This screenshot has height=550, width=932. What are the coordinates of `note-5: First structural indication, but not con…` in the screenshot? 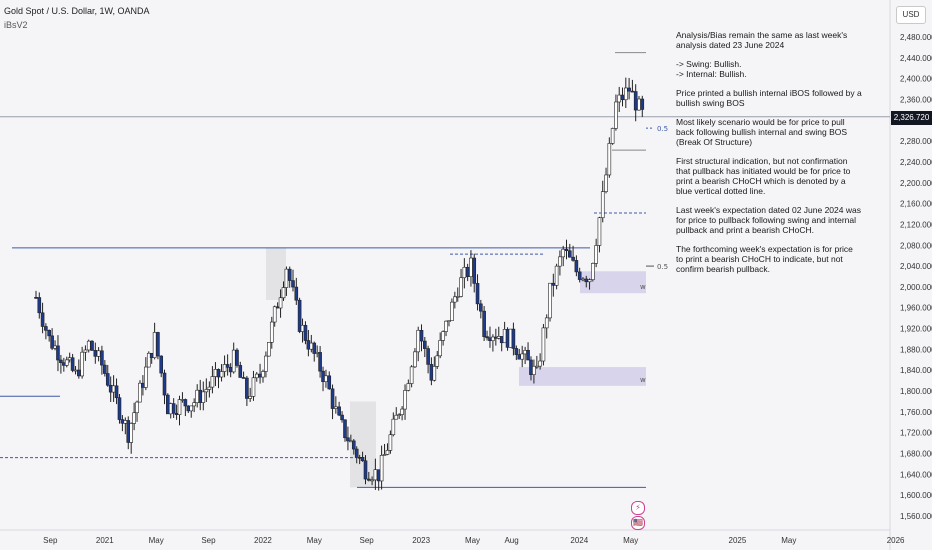 It's located at (763, 176).